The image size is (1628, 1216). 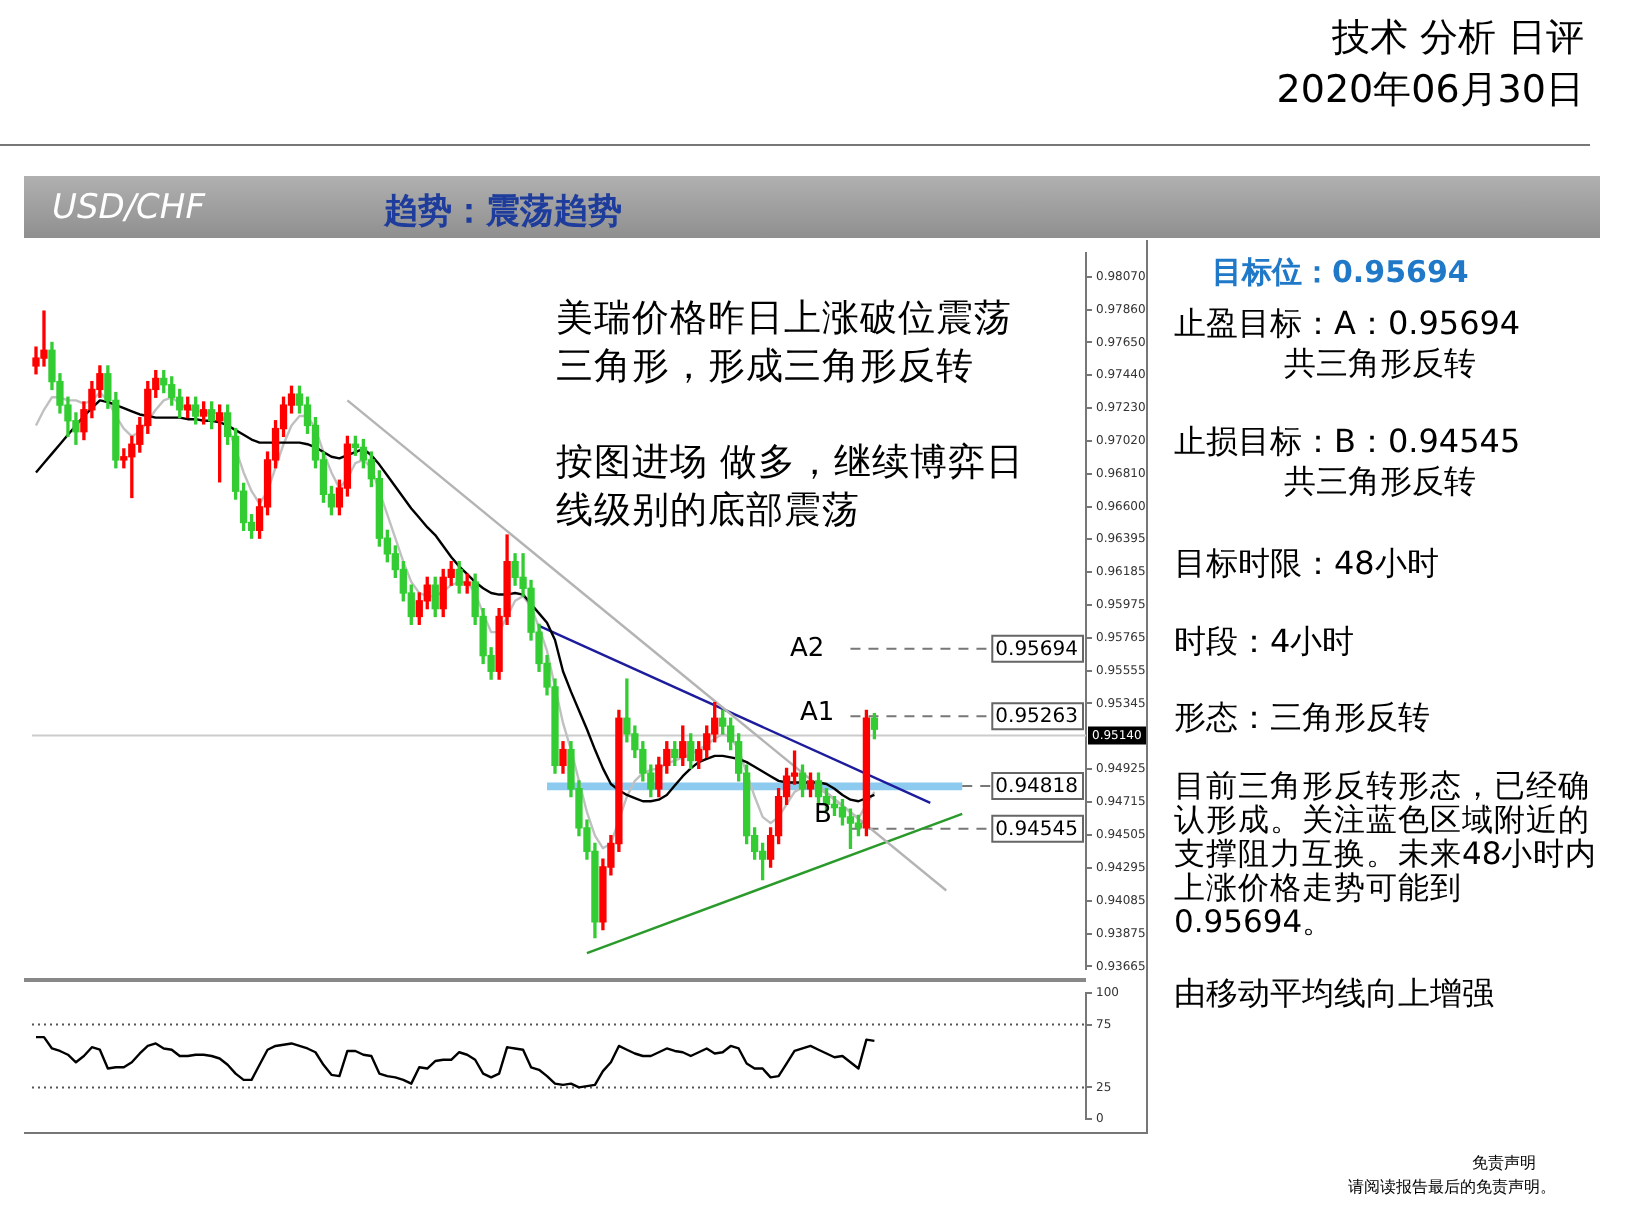 I want to click on text: 形态：三角形反转, so click(x=1302, y=719).